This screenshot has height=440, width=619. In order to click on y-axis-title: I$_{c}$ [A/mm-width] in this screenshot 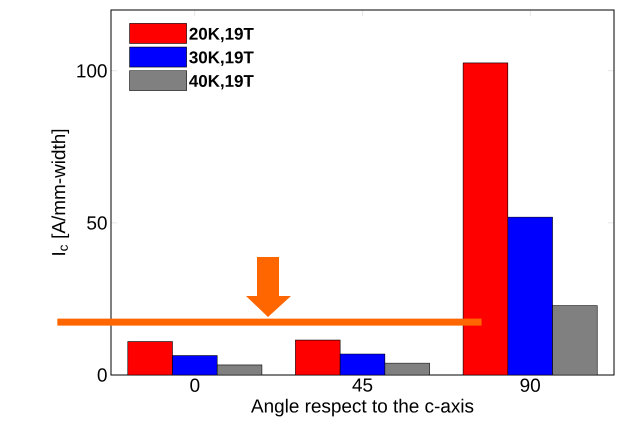, I will do `click(60, 192)`.